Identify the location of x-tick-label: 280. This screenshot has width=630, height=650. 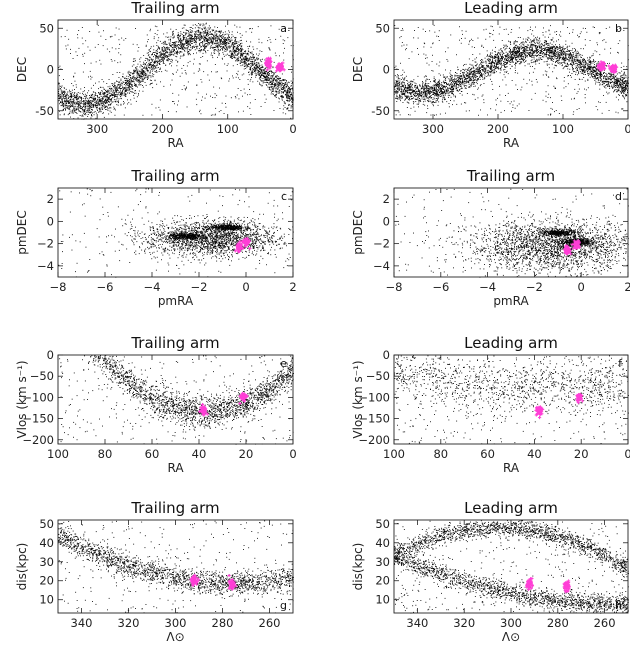
(558, 623).